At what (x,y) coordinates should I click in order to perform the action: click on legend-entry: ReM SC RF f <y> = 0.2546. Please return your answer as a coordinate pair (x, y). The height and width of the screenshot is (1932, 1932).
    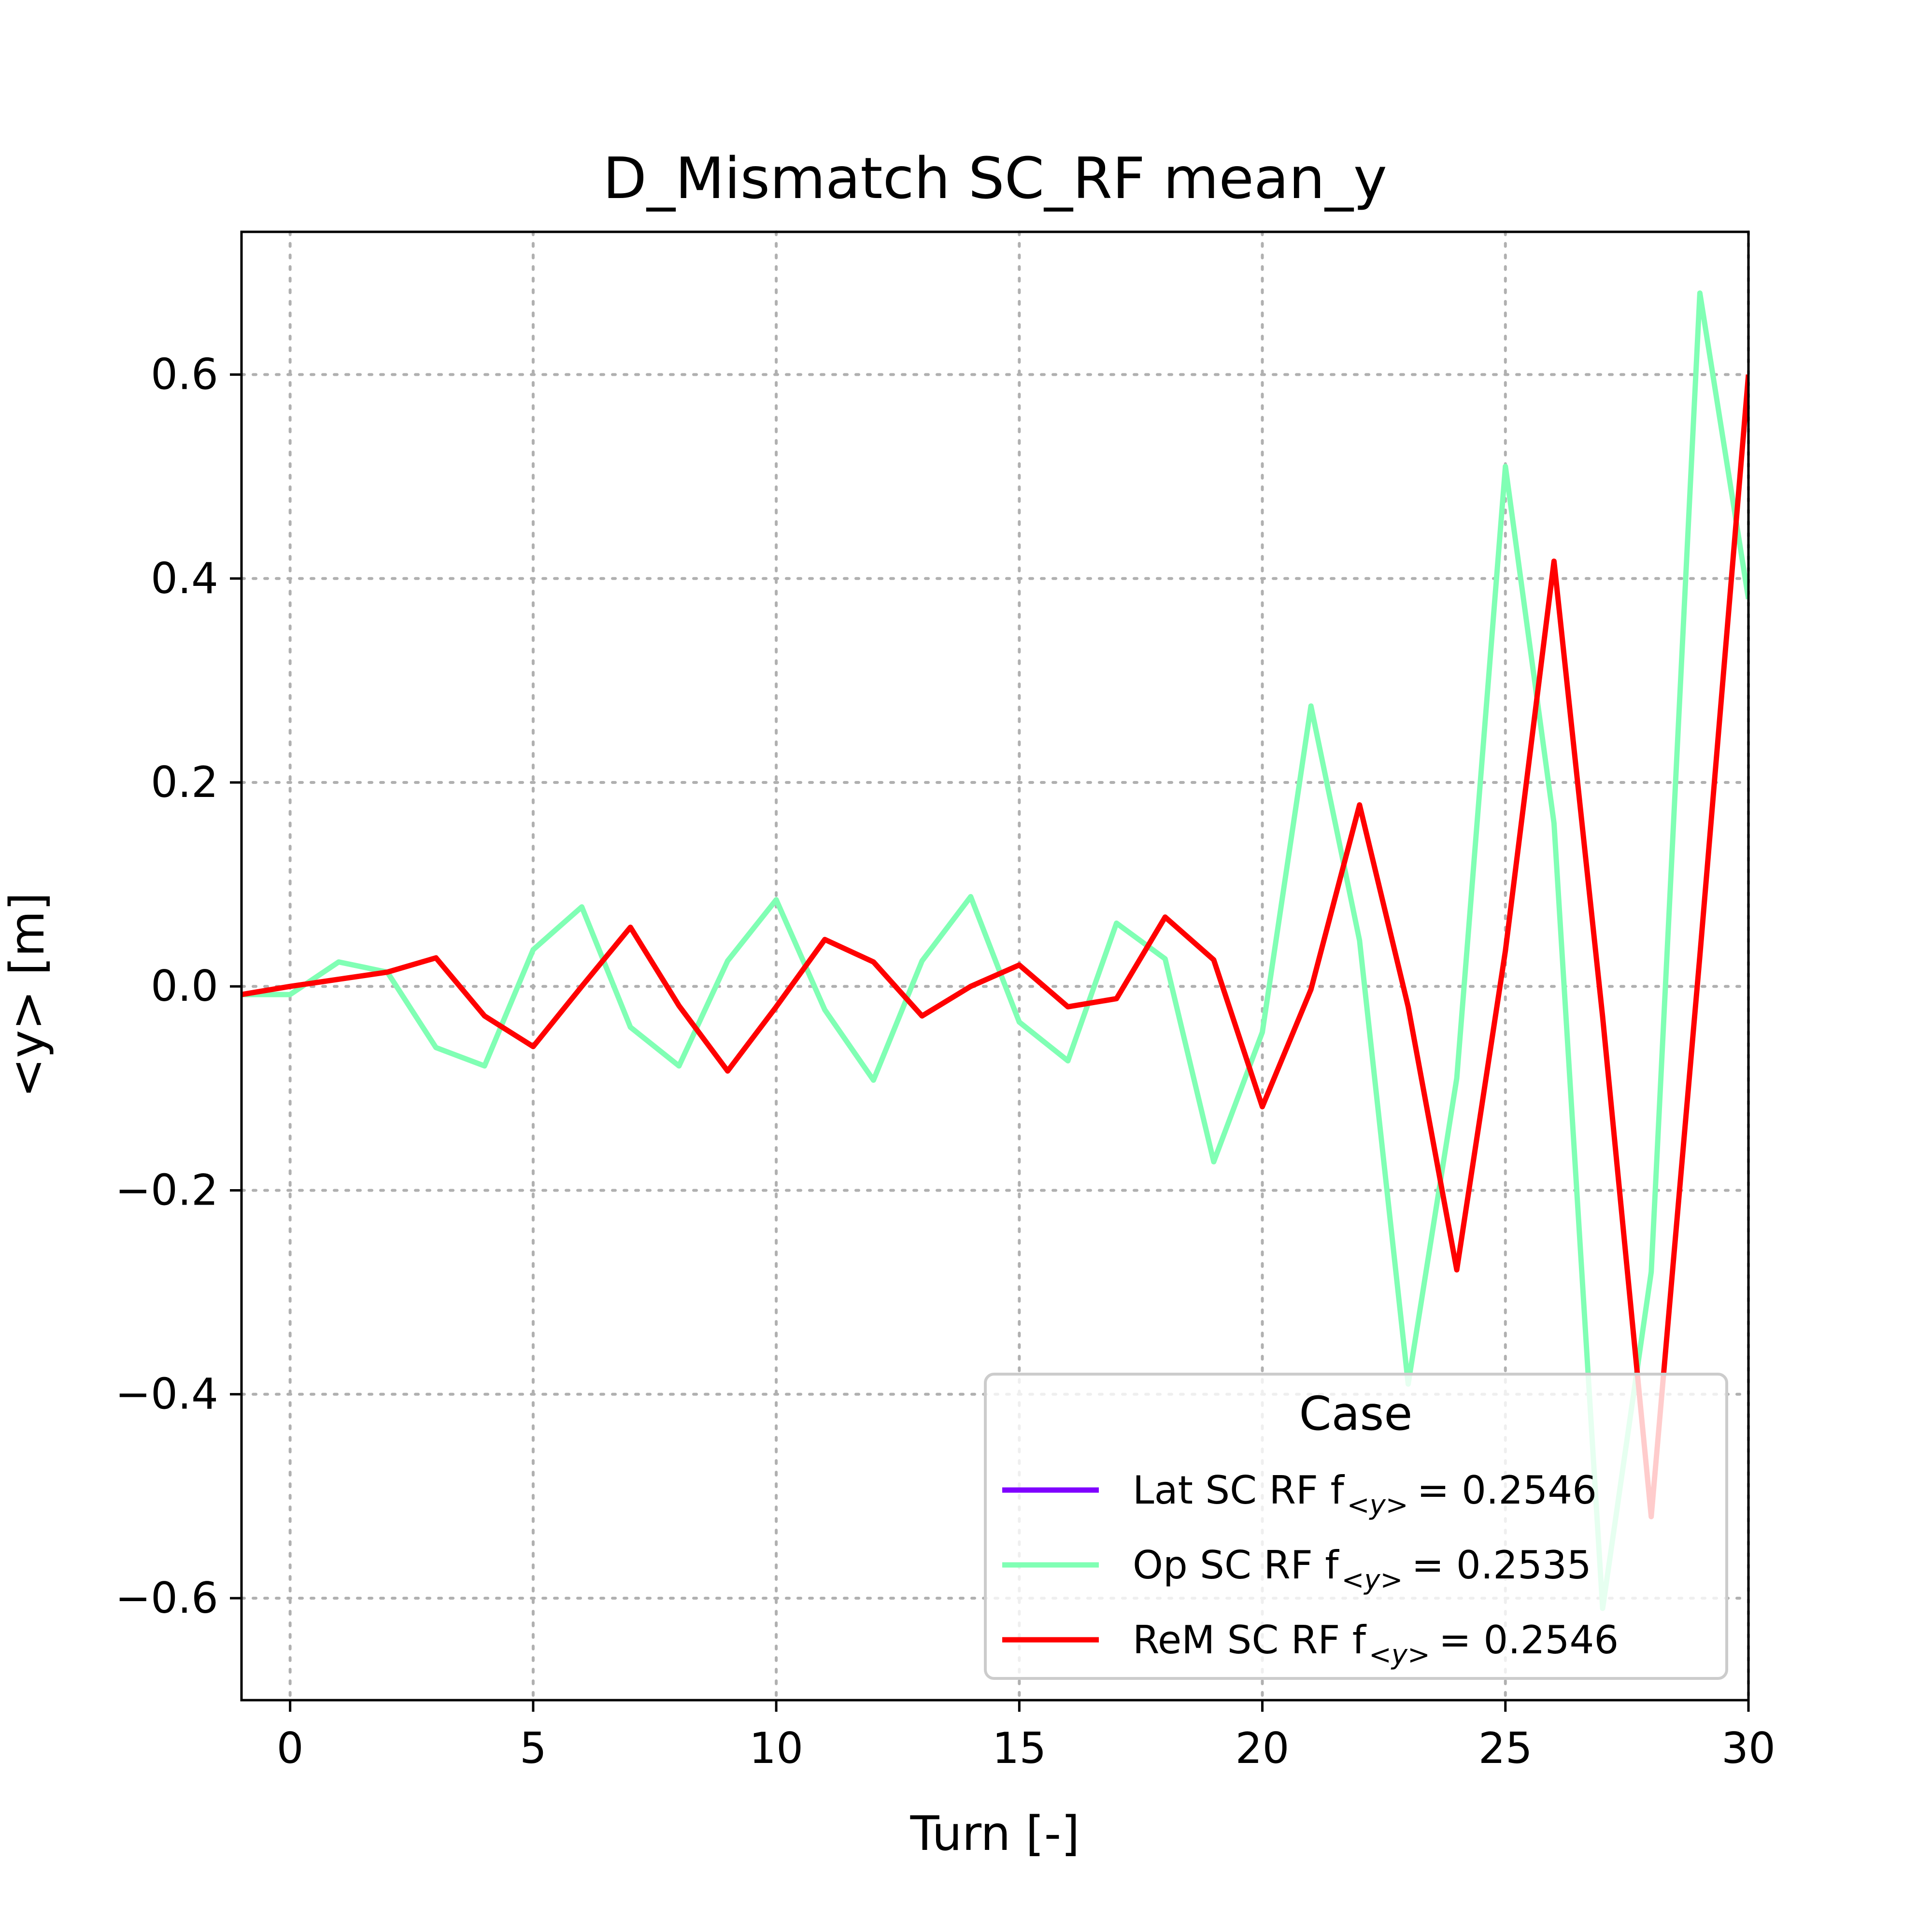
    Looking at the image, I should click on (1310, 1644).